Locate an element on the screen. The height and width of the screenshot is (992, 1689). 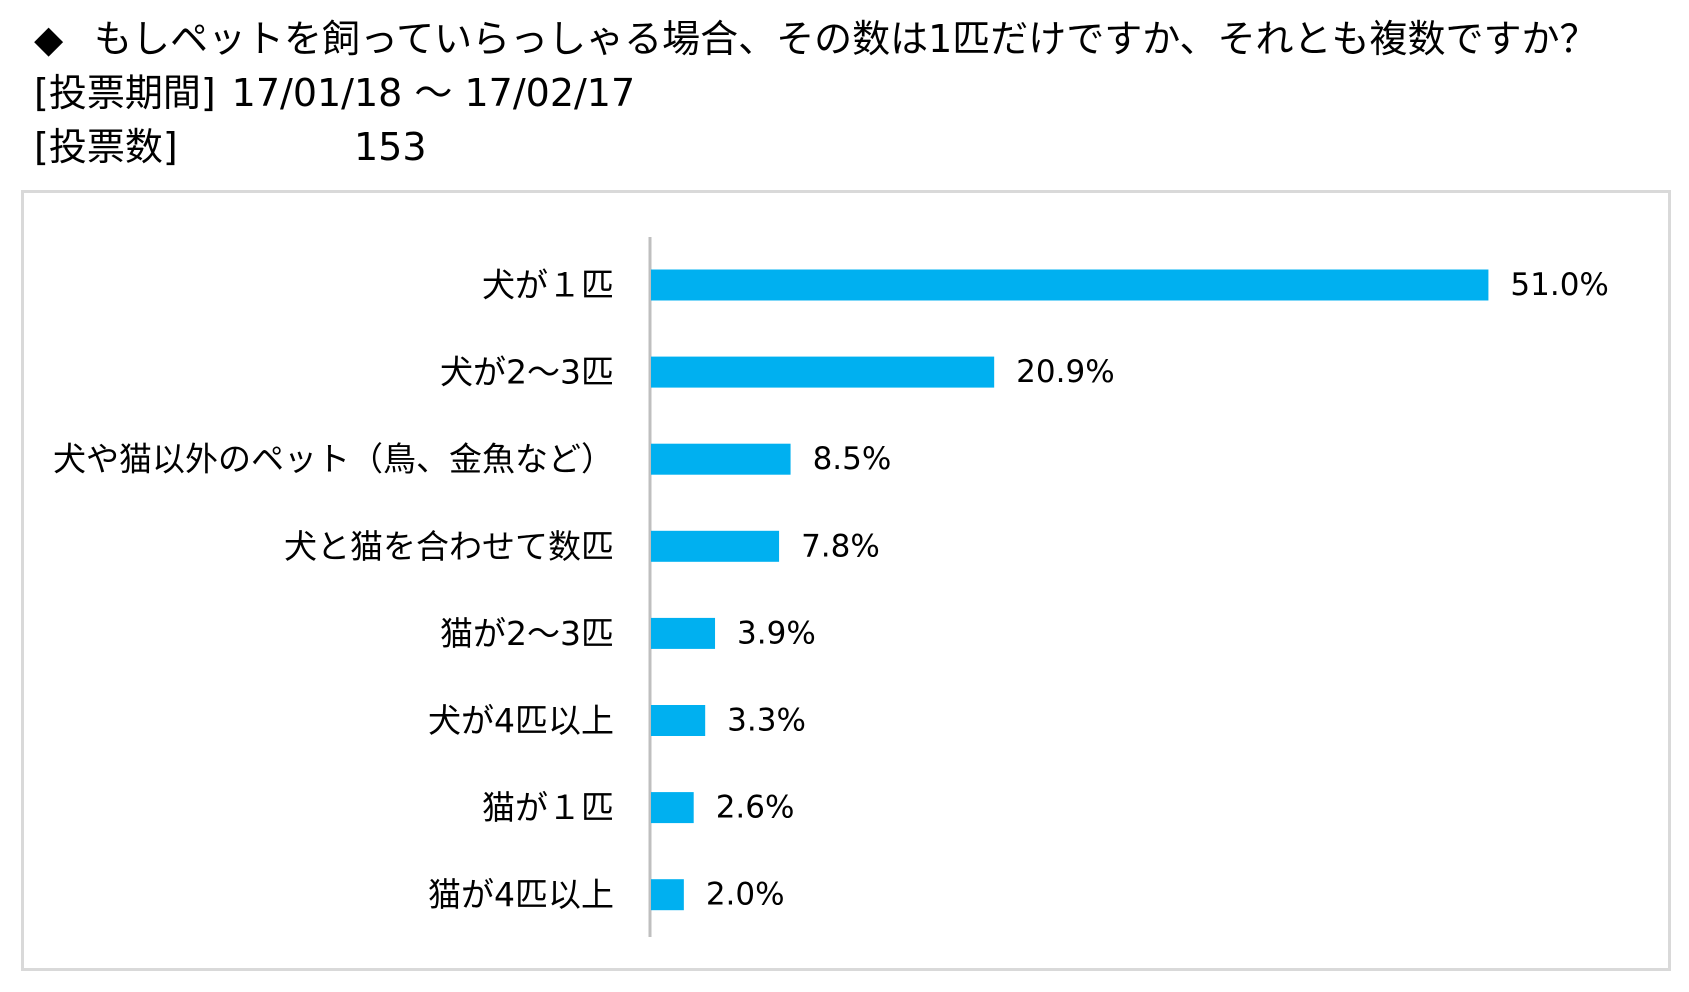
vote-count: [投票数] 153 is located at coordinates (230, 147).